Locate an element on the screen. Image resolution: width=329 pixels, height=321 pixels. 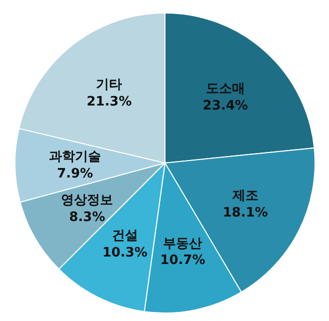
slice-label: 제조 is located at coordinates (244, 196).